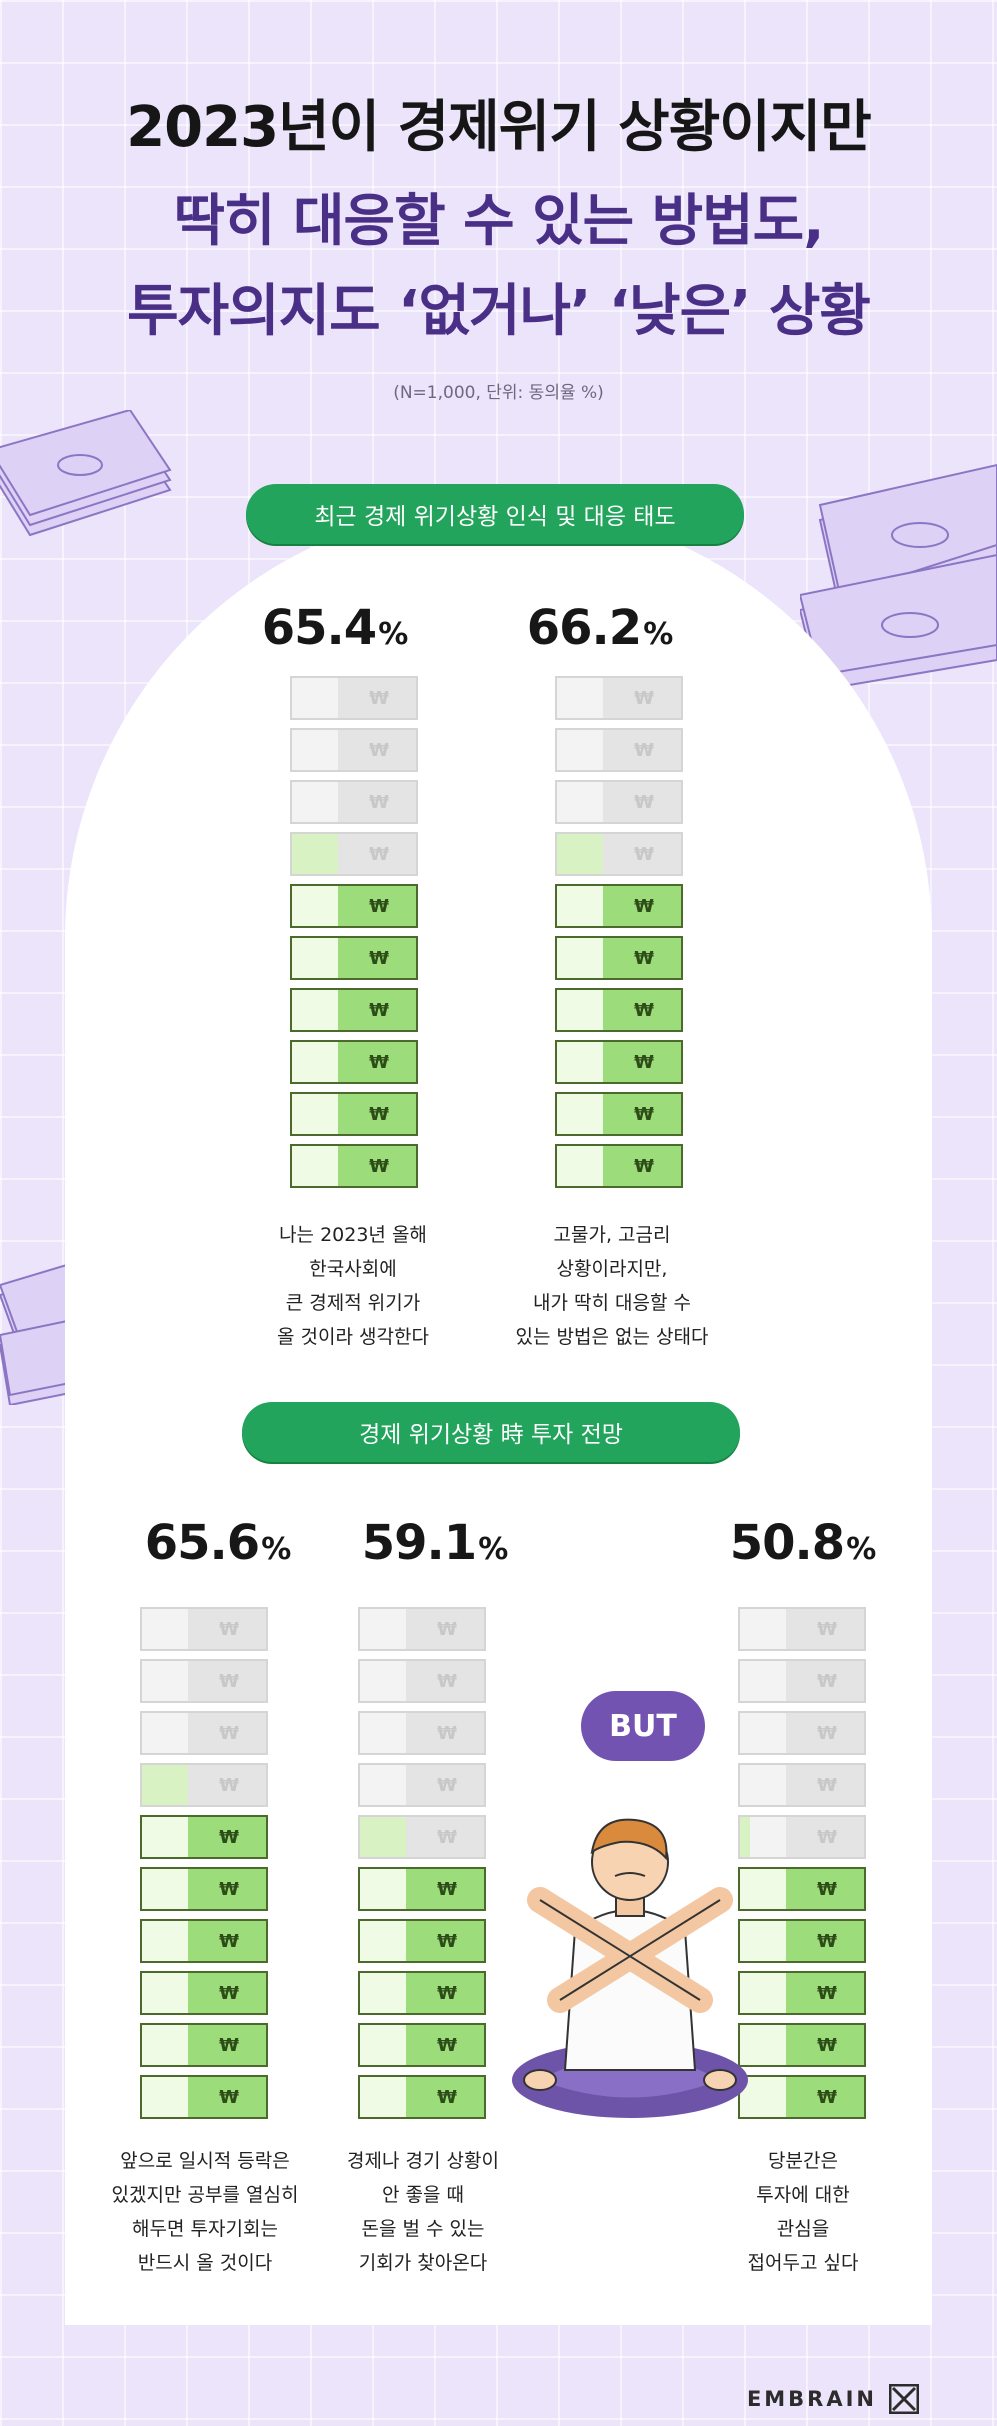 The width and height of the screenshot is (997, 2426). Describe the element at coordinates (643, 1726) in the screenshot. I see `but-badge: BUT` at that location.